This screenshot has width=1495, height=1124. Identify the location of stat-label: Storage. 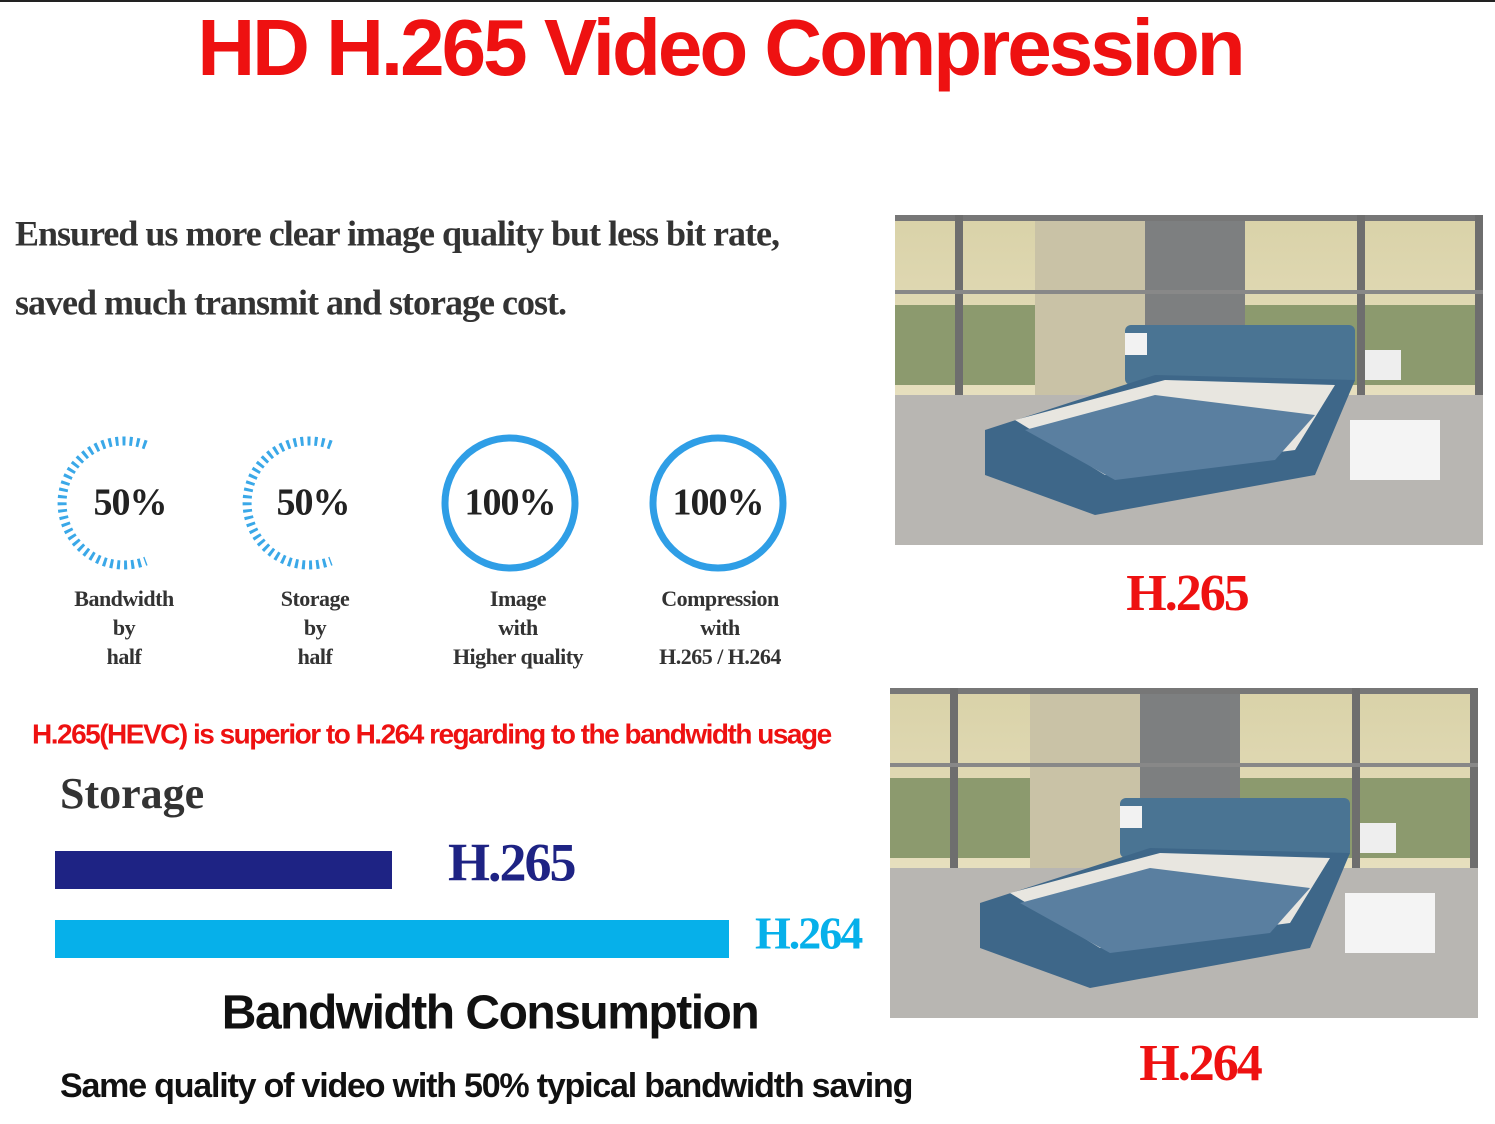
(315, 598).